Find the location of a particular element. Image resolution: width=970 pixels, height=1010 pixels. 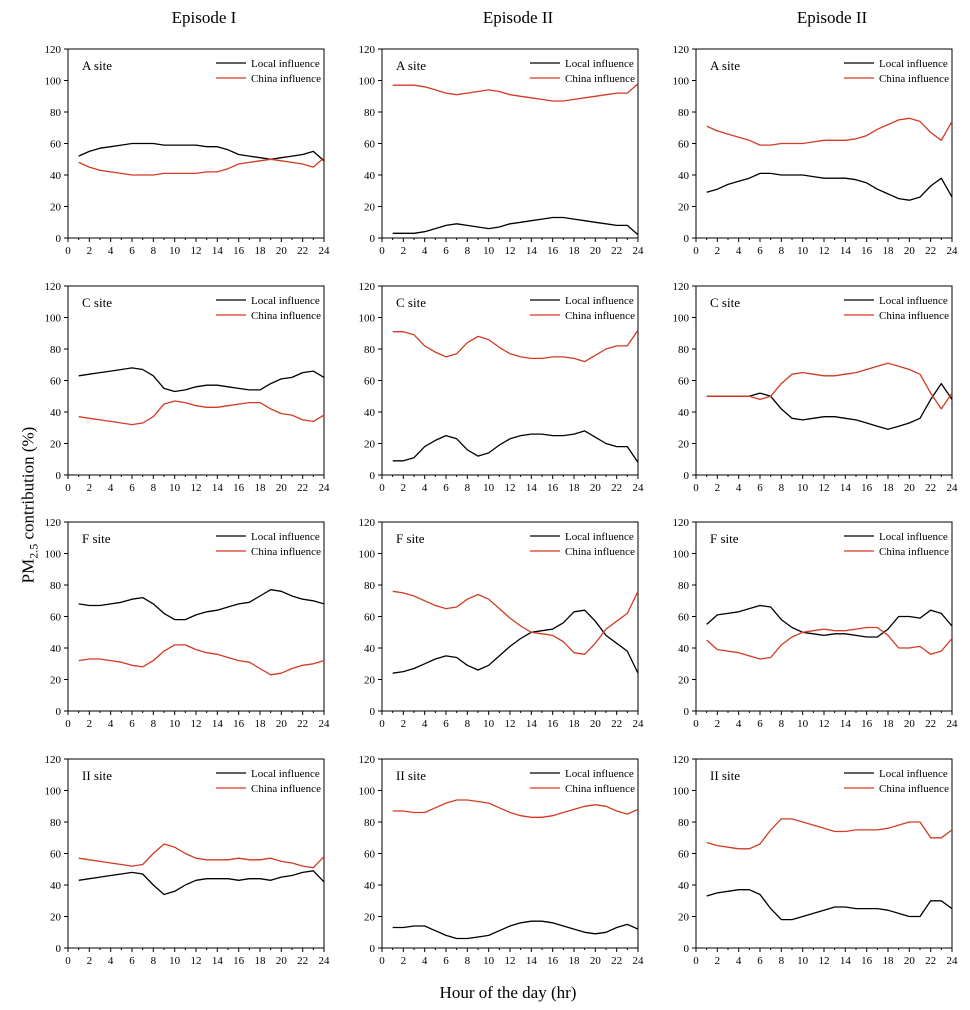

column-title-episode-2: Episode II is located at coordinates (518, 17).